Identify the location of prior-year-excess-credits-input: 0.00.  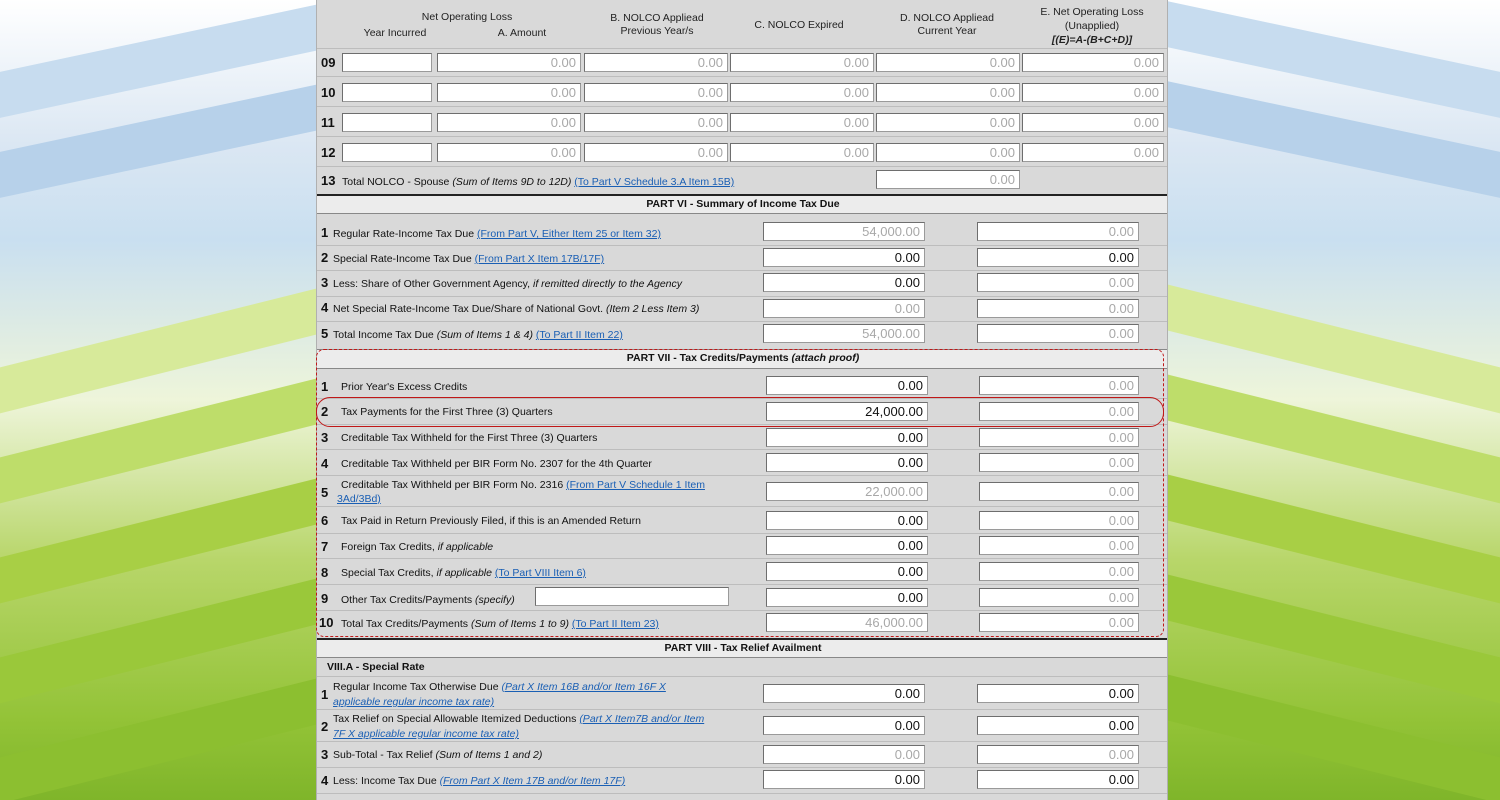
(847, 385).